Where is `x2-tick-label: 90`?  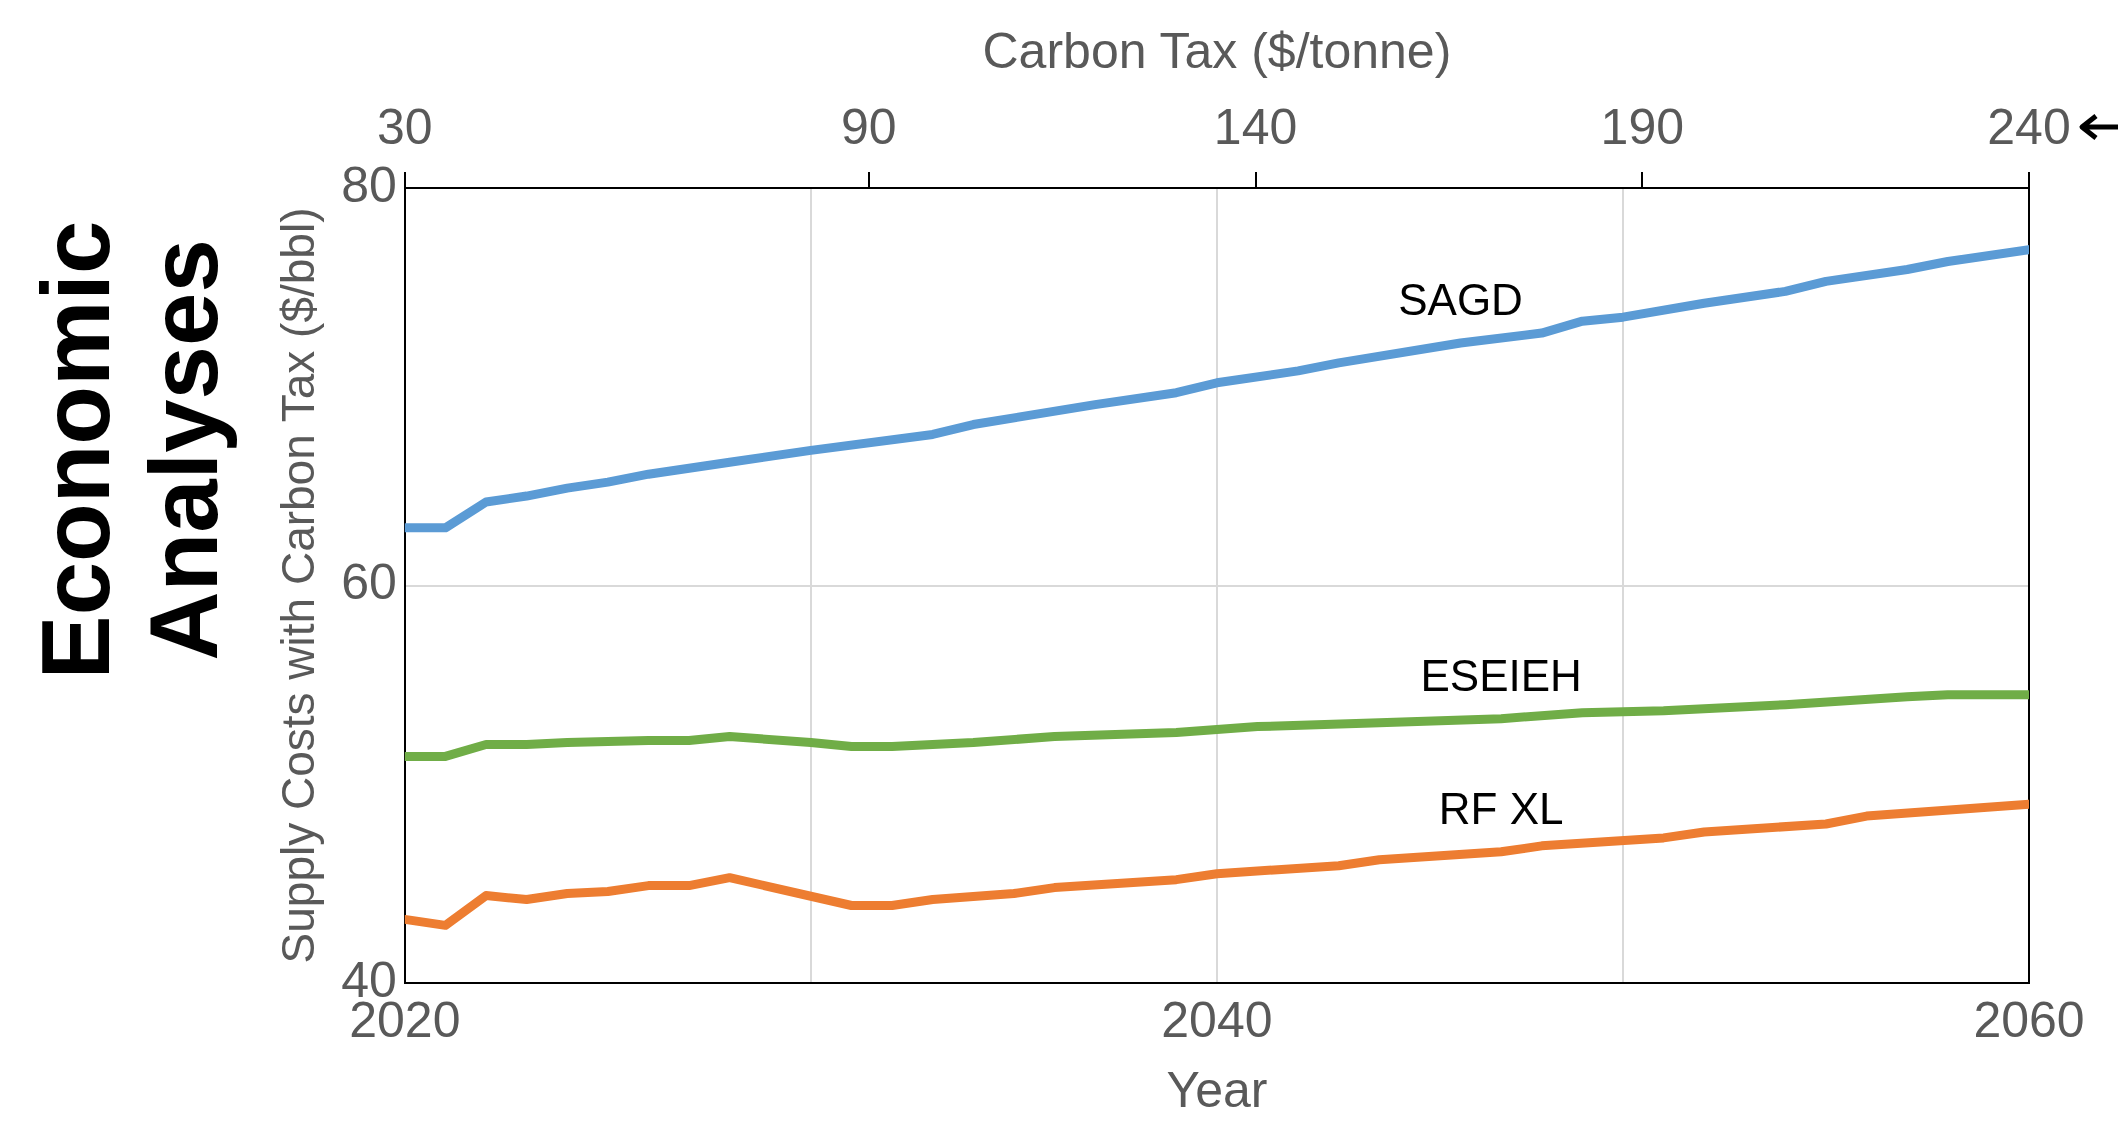 x2-tick-label: 90 is located at coordinates (869, 126).